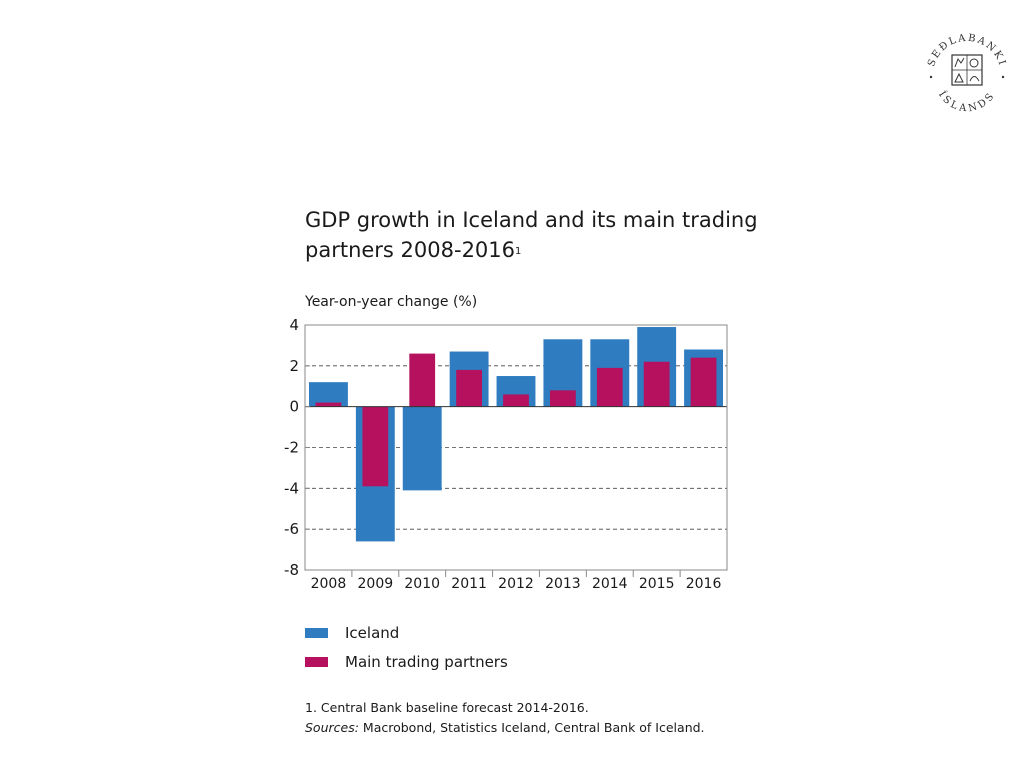  Describe the element at coordinates (704, 584) in the screenshot. I see `x-tick-label-2016: 2016` at that location.